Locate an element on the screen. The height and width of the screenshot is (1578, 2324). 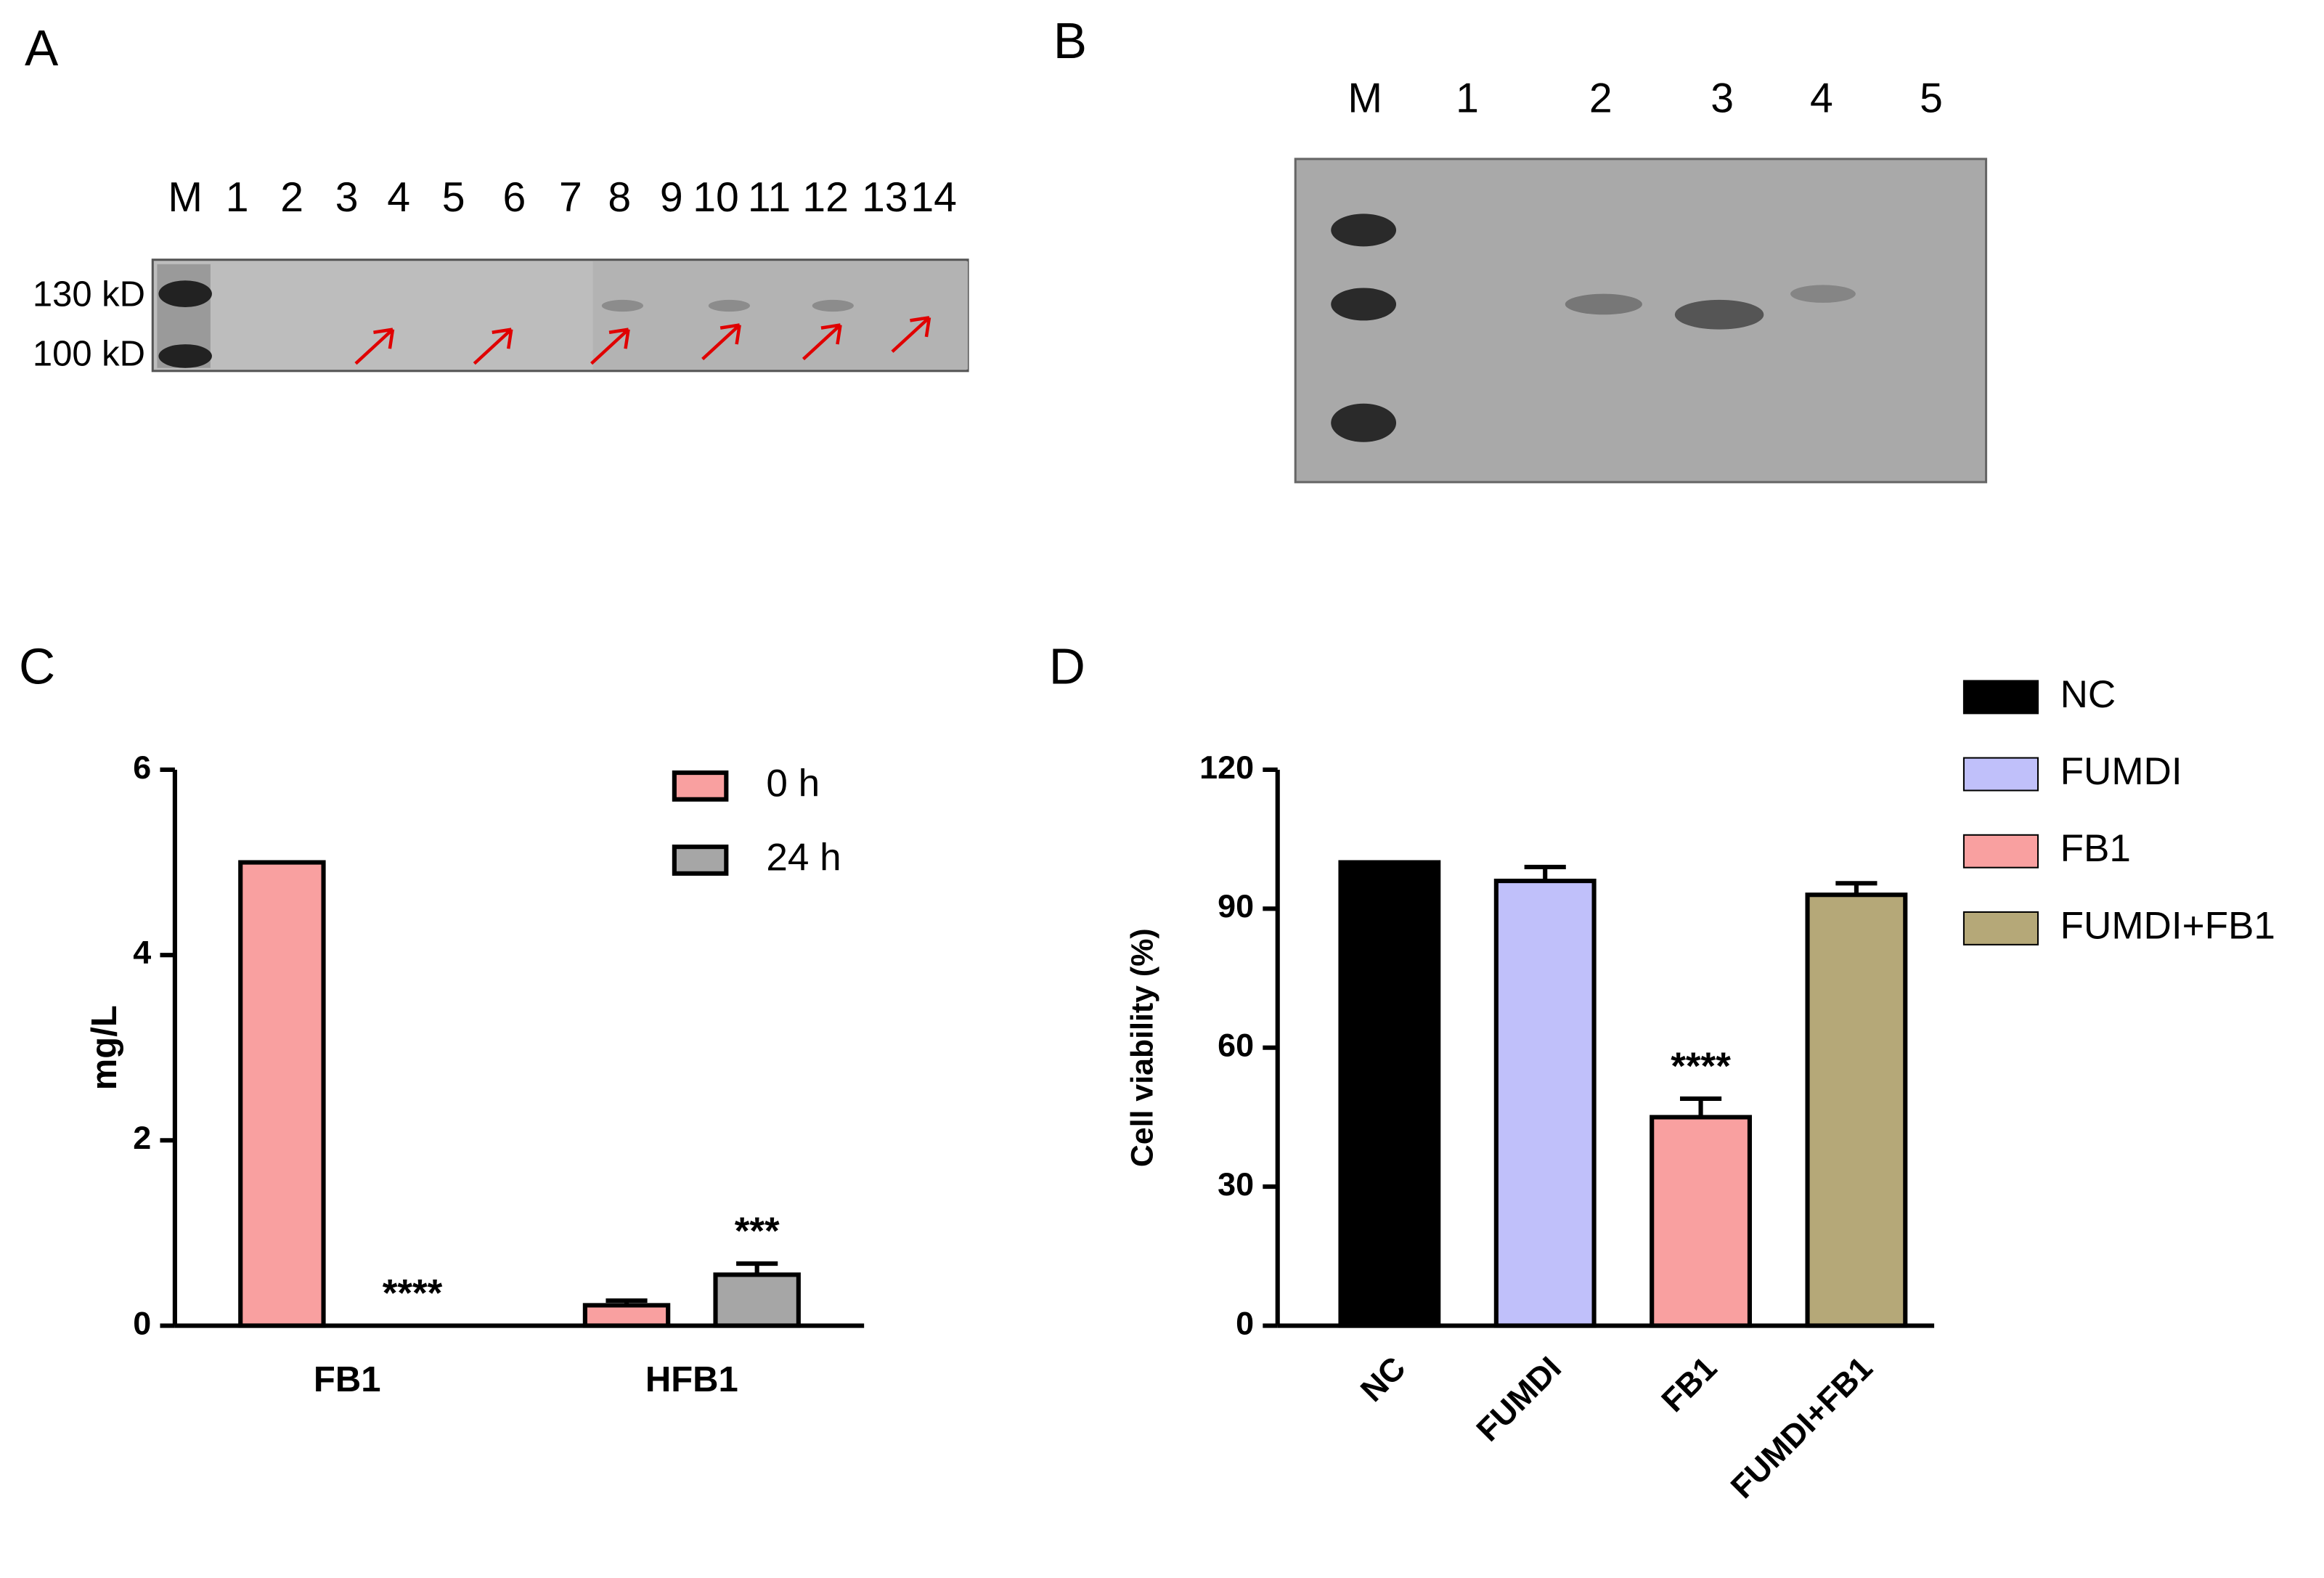
legend-label: FUMDI+FB1 is located at coordinates (2167, 925).